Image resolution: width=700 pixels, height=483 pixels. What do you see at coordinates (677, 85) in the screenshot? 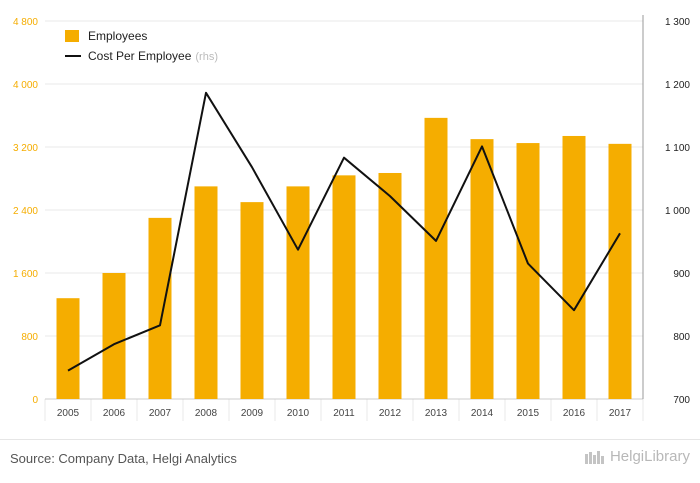
I see `y-right-tick-label: 1 200` at bounding box center [677, 85].